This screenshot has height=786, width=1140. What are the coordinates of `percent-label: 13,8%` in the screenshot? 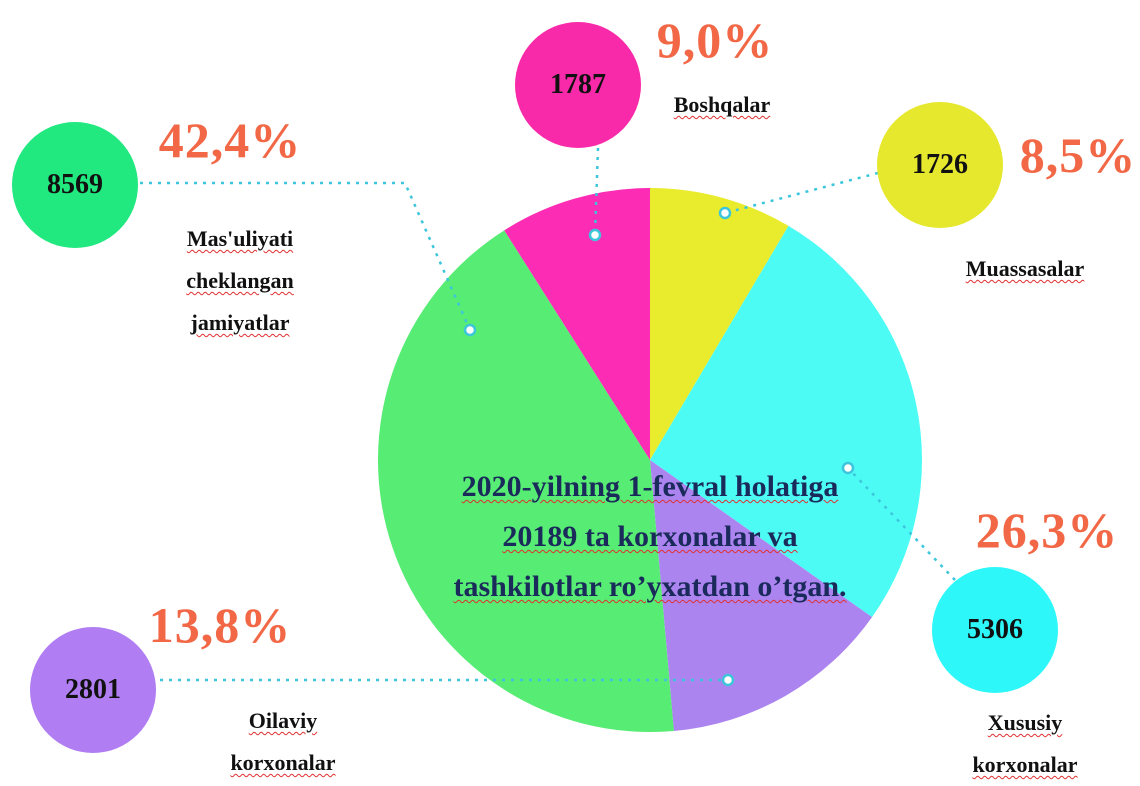 It's located at (220, 625).